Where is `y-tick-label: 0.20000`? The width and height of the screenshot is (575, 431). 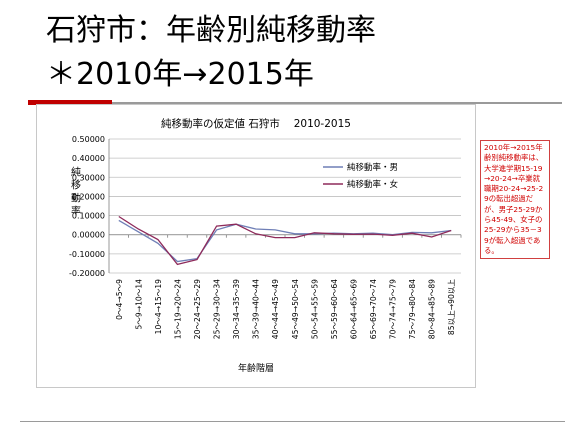
y-tick-label: 0.20000 is located at coordinates (88, 196).